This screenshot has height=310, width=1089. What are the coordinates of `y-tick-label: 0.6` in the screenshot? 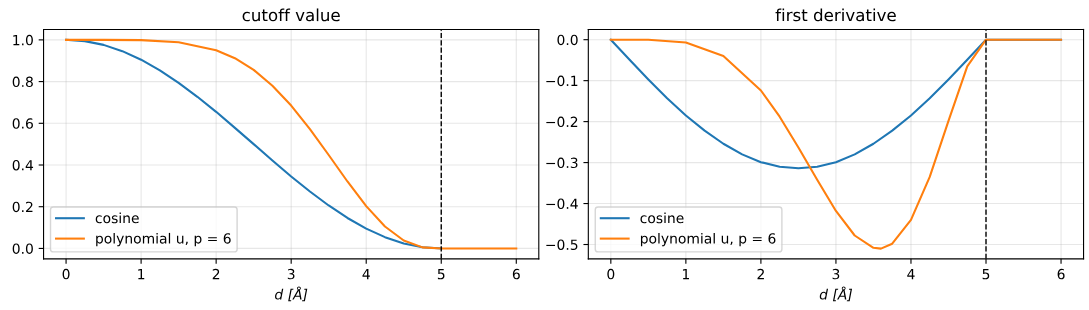 It's located at (22, 123).